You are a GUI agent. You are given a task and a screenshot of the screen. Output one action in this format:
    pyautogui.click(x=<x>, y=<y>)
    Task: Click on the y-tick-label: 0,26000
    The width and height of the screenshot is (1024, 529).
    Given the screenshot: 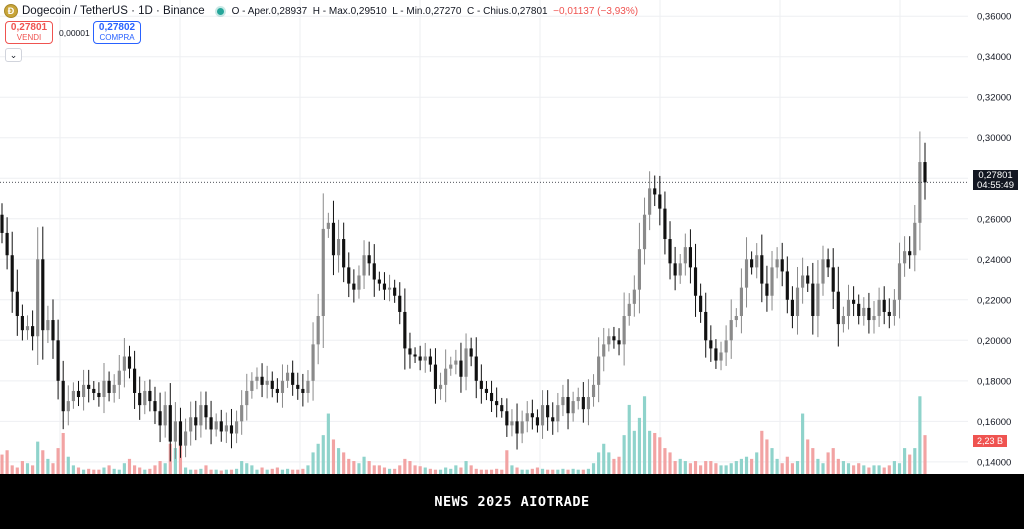 What is the action you would take?
    pyautogui.click(x=994, y=219)
    